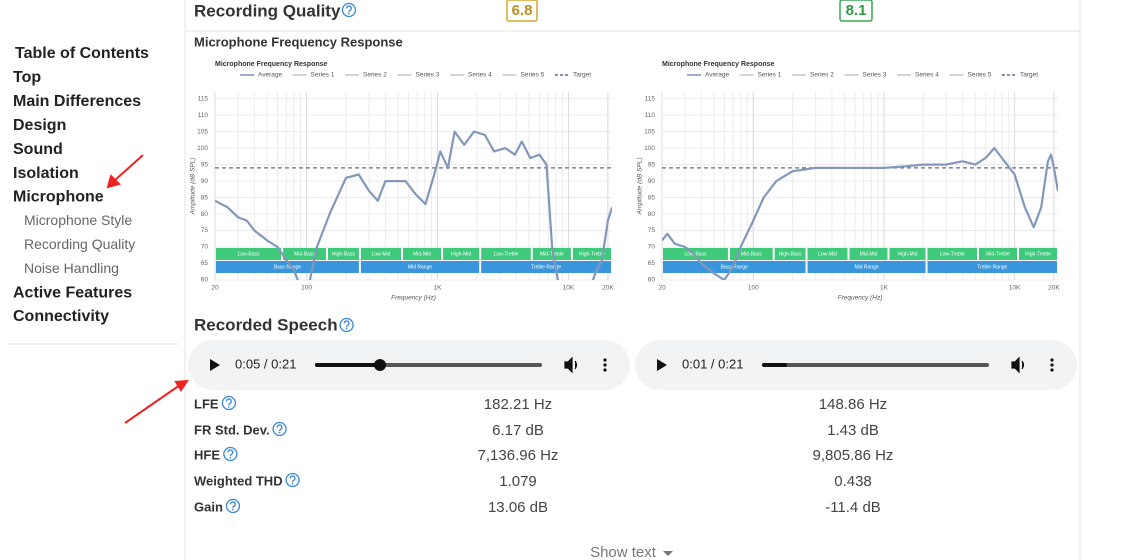  I want to click on toc-subitem: Microphone Style, so click(78, 220).